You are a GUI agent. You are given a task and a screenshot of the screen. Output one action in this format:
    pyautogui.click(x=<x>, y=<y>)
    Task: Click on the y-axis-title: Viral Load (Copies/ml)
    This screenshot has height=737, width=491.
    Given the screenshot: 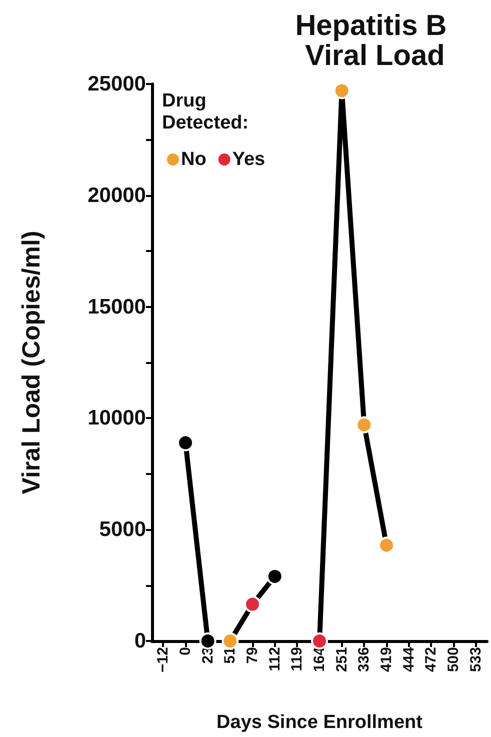 What is the action you would take?
    pyautogui.click(x=32, y=362)
    